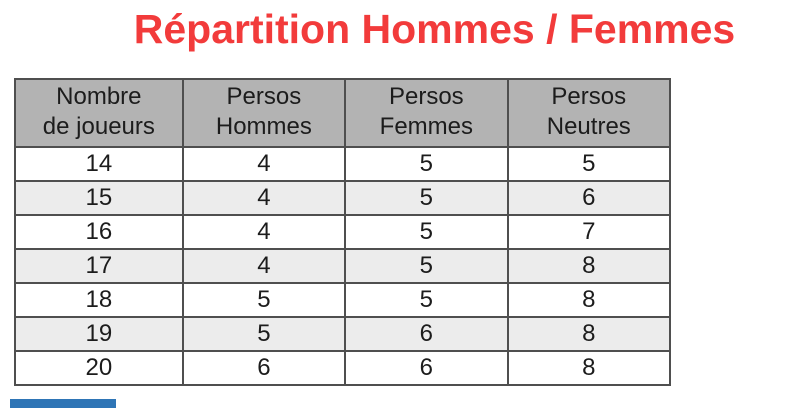 The width and height of the screenshot is (799, 408). Describe the element at coordinates (263, 126) in the screenshot. I see `header-line: Hommes` at that location.